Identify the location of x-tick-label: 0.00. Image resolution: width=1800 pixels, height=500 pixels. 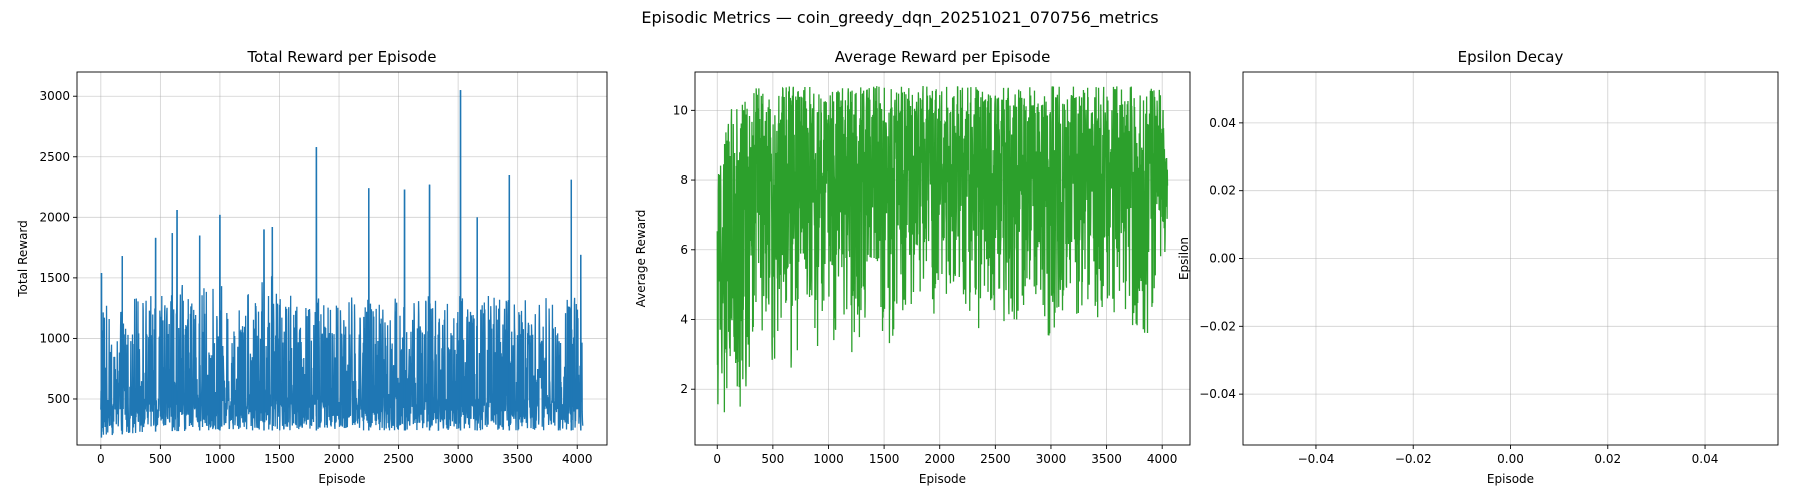
(1510, 459).